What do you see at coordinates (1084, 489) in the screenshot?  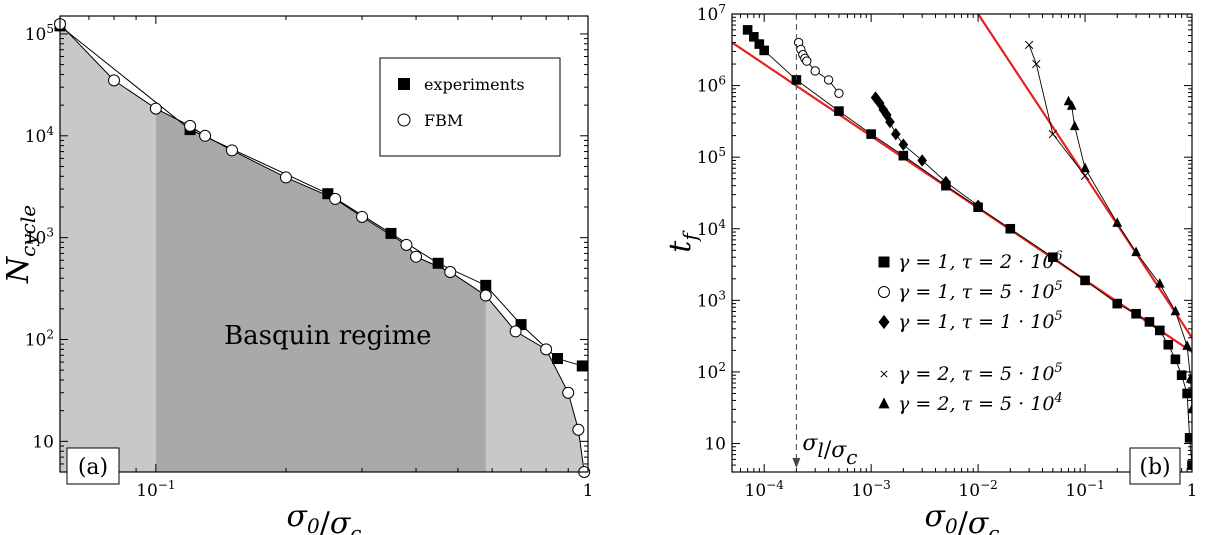 I see `b-xtick-label: 10⁻¹` at bounding box center [1084, 489].